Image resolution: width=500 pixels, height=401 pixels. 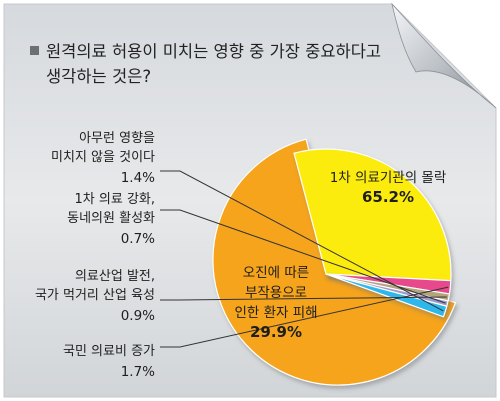 What do you see at coordinates (138, 372) in the screenshot?
I see `slice-value-3: 1.7%` at bounding box center [138, 372].